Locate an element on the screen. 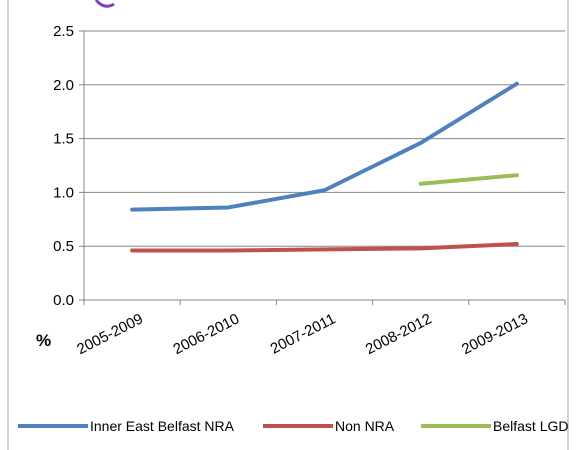 This screenshot has height=450, width=582. y-tick-label: 1.5 is located at coordinates (63, 139).